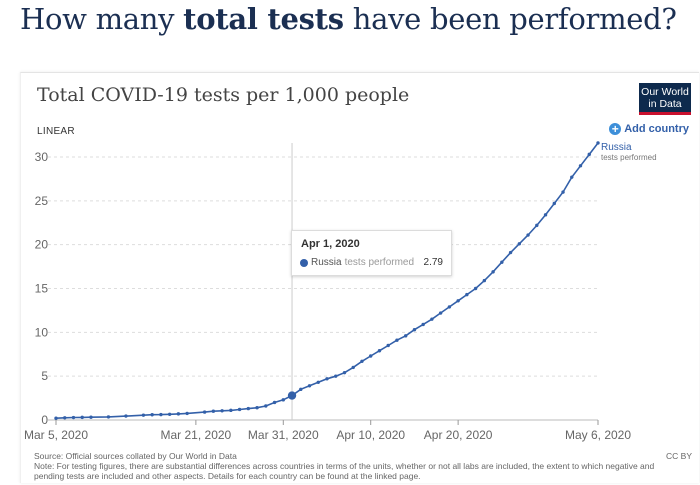  What do you see at coordinates (56, 435) in the screenshot?
I see `x-tick-label: Mar 5, 2020` at bounding box center [56, 435].